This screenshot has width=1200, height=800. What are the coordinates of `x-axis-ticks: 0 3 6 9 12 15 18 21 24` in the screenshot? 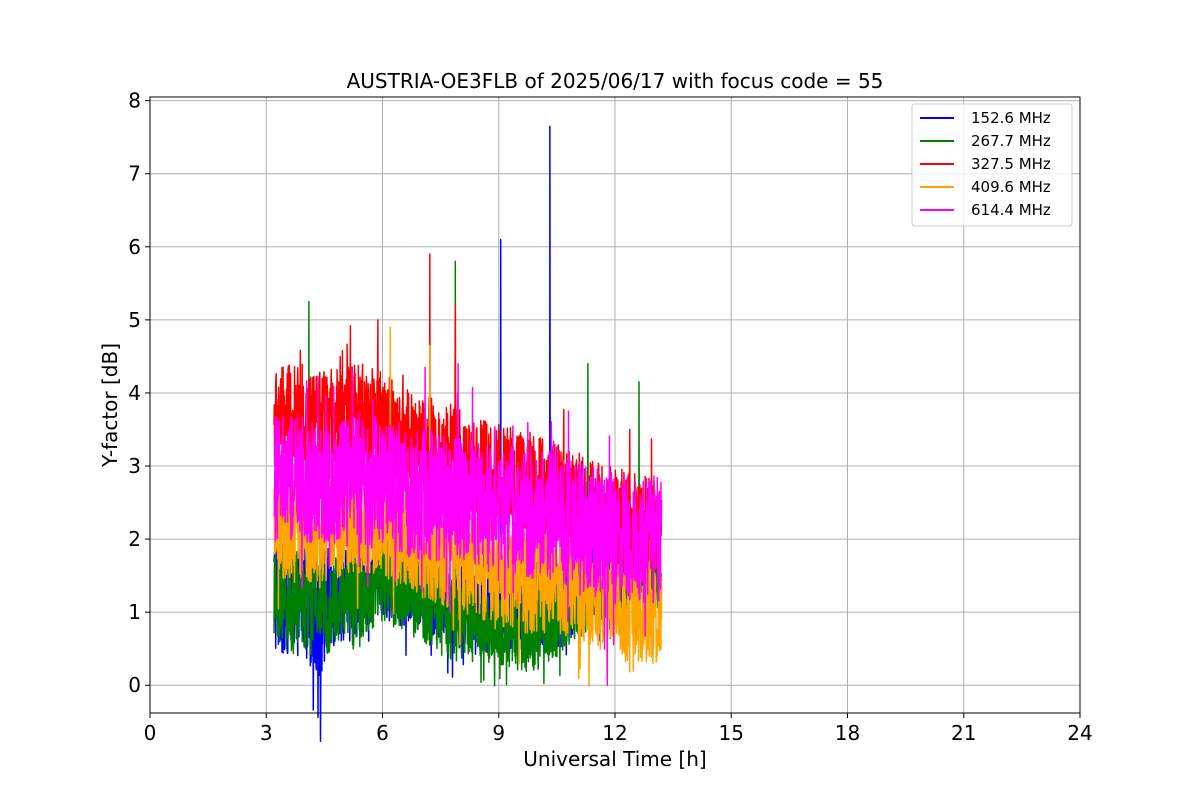 It's located at (618, 729).